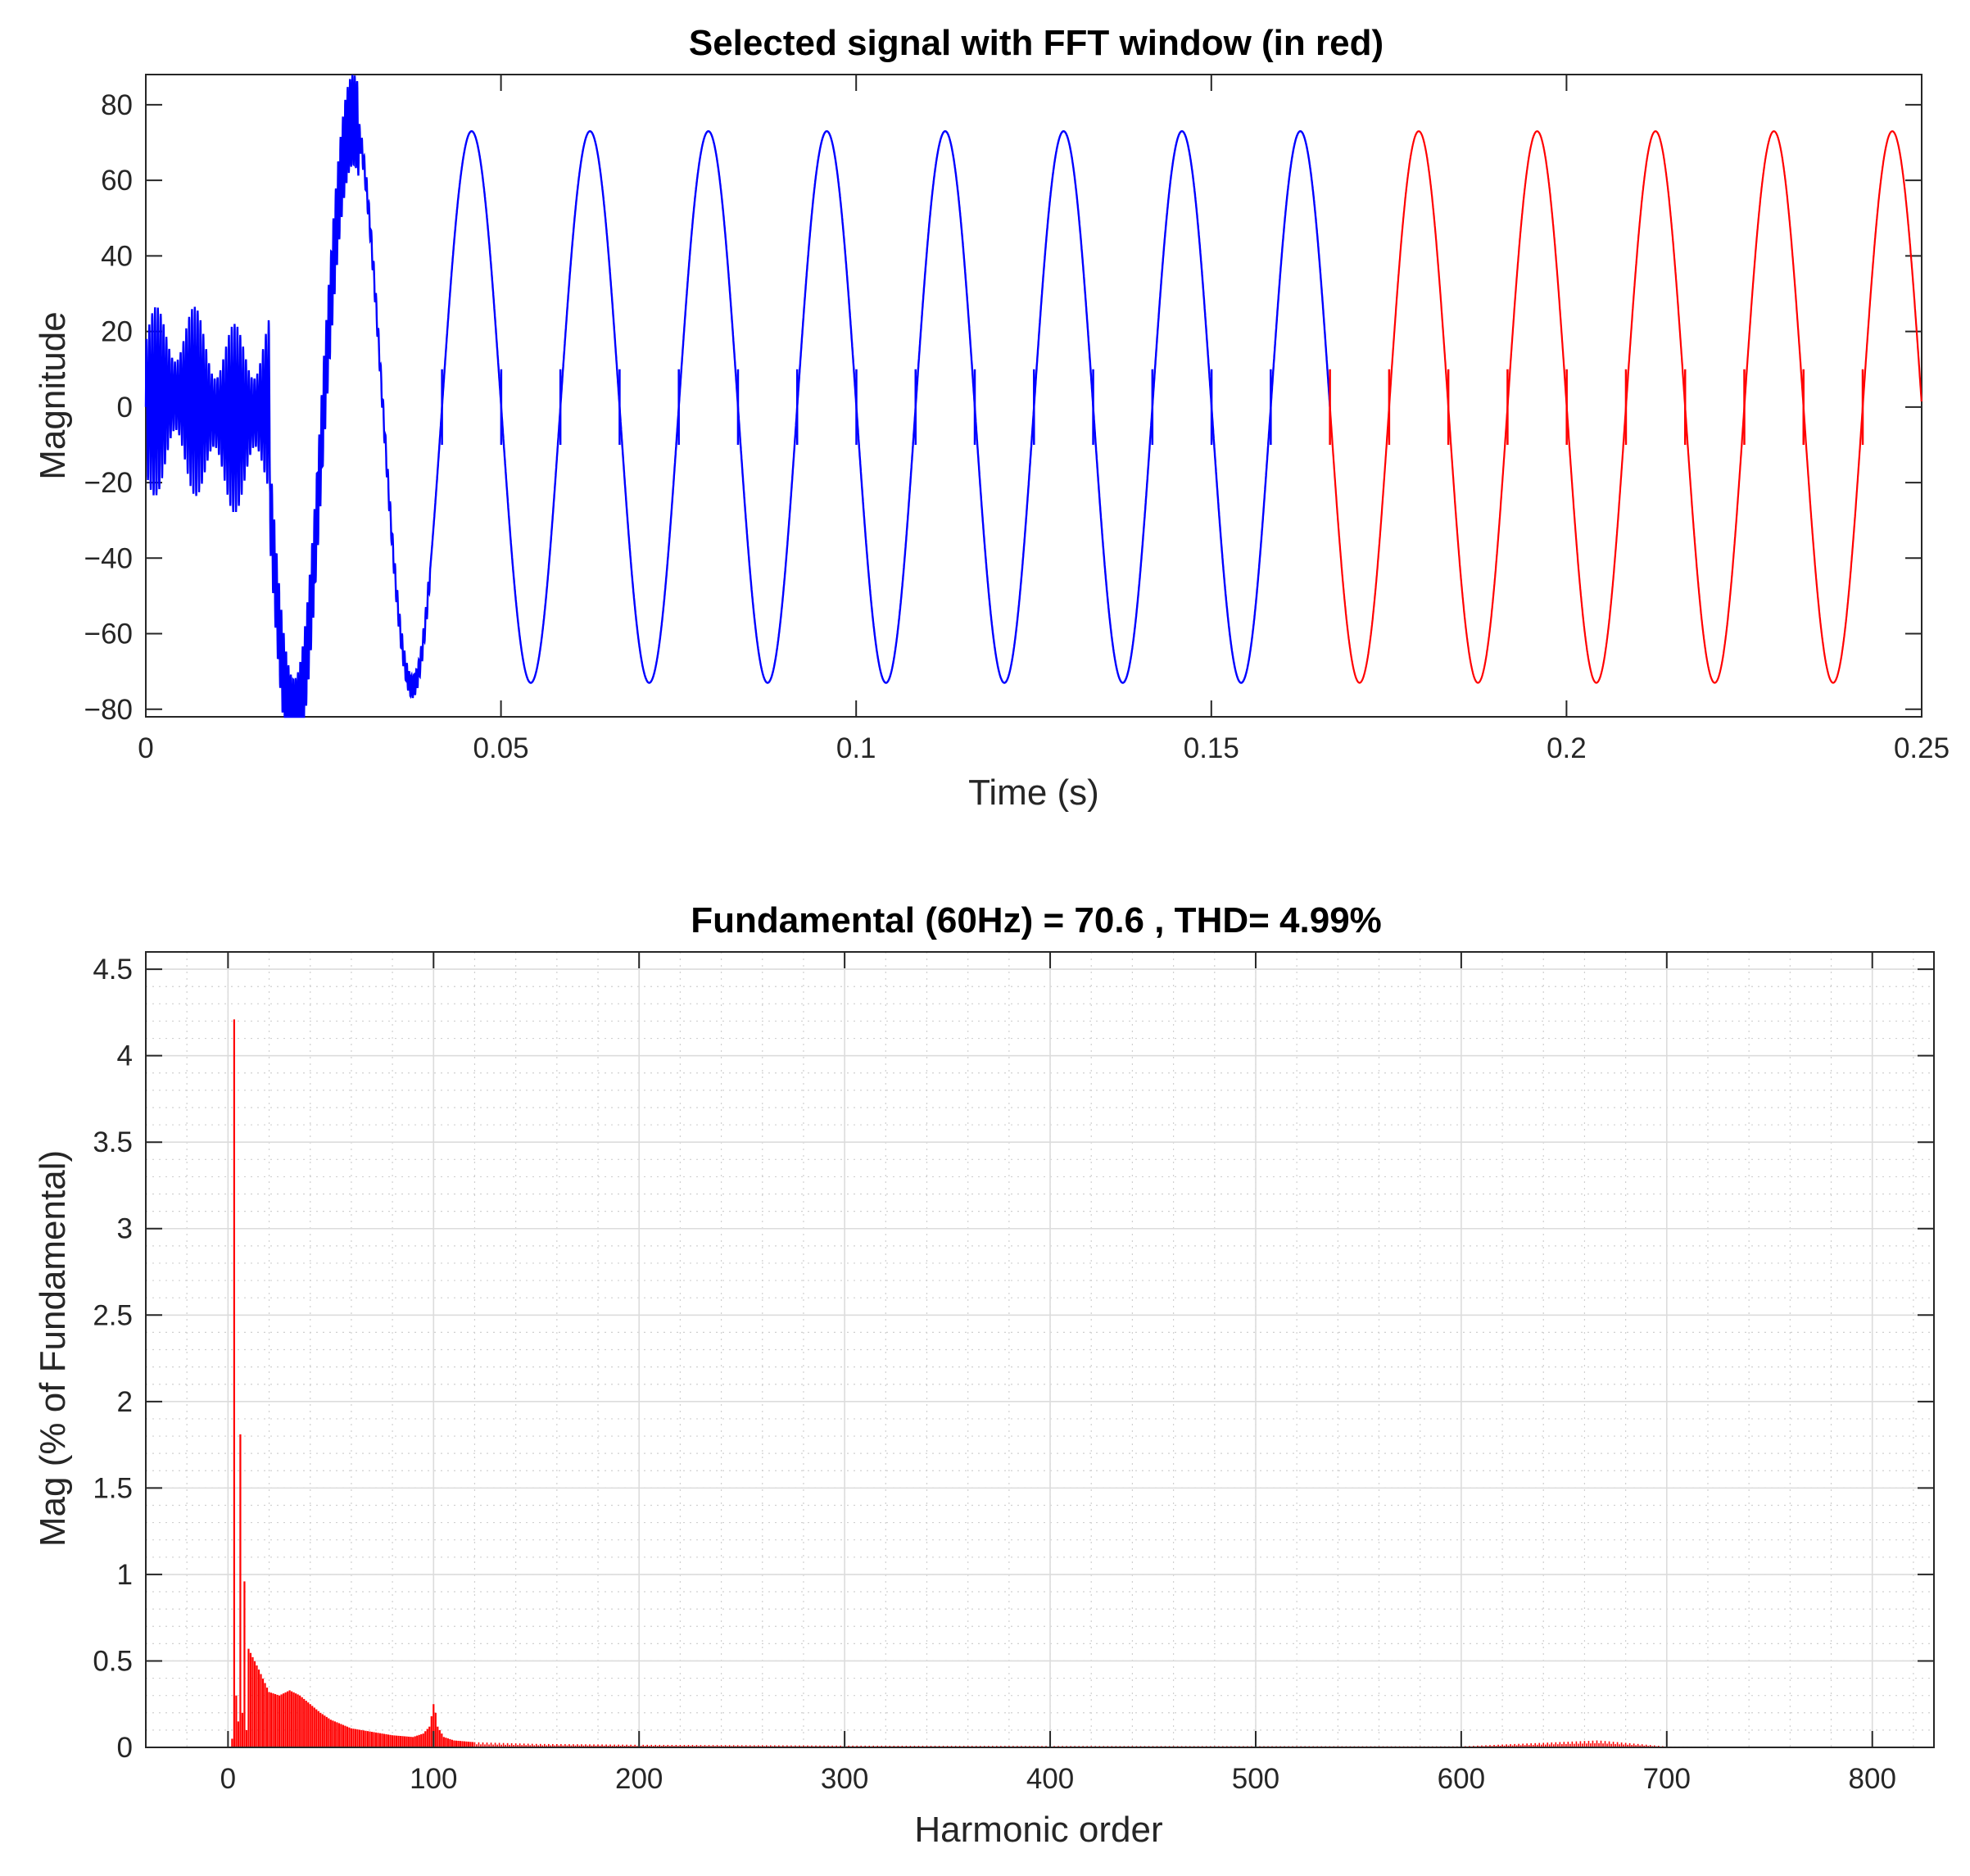 The width and height of the screenshot is (1970, 1876). I want to click on y-tick-label: 60, so click(117, 181).